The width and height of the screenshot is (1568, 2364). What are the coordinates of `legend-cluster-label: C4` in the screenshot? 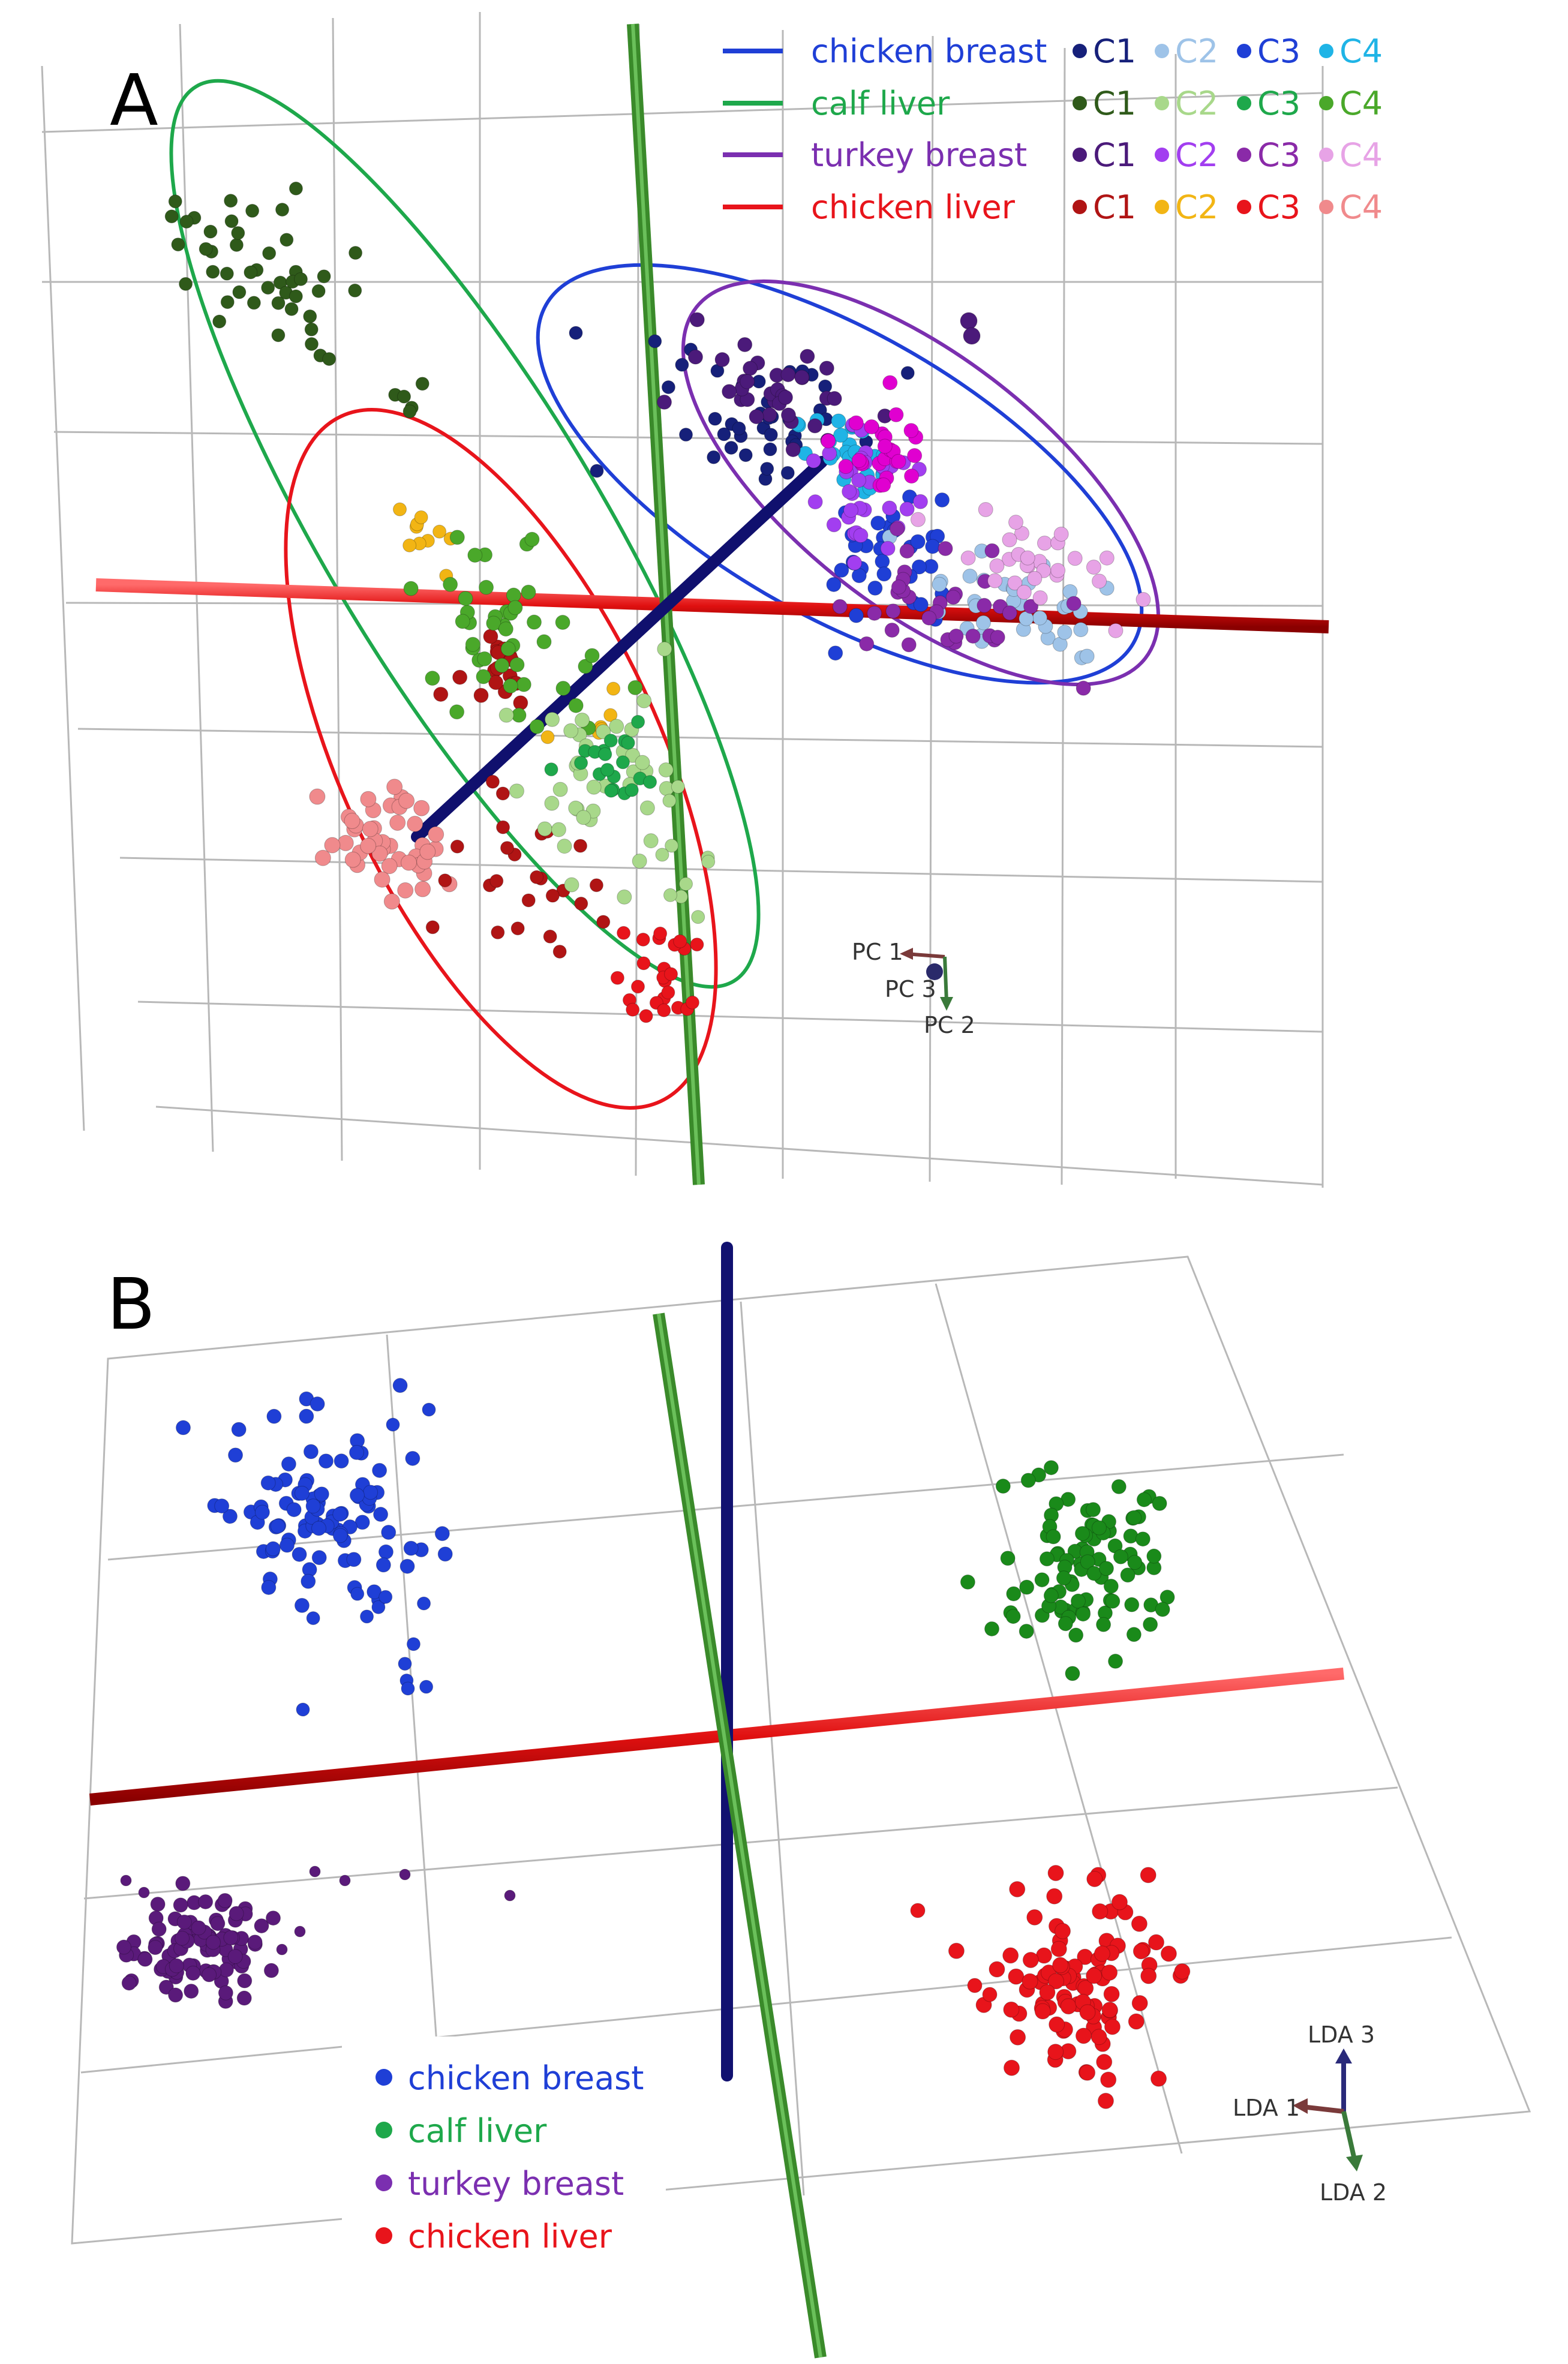 It's located at (1361, 207).